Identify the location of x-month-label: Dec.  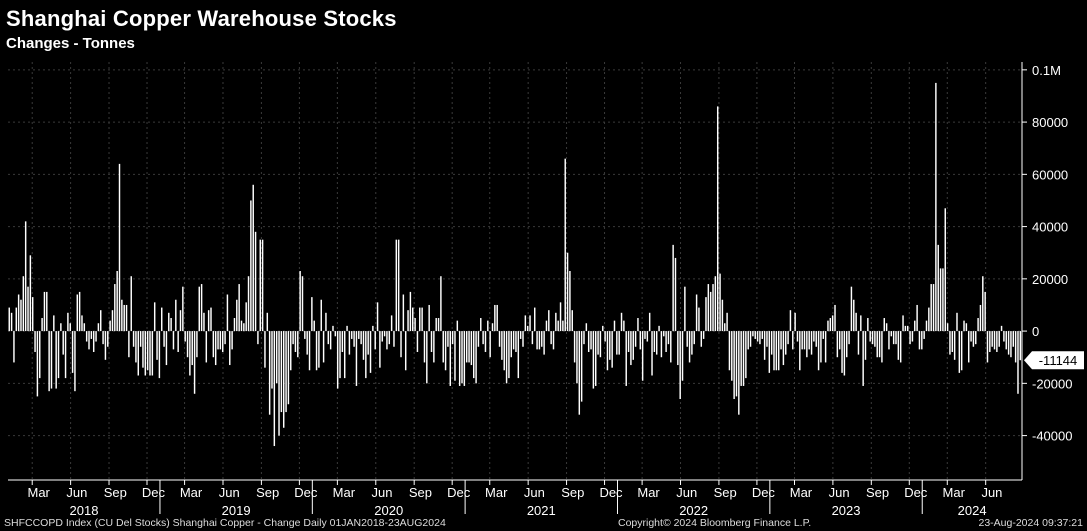
(611, 492).